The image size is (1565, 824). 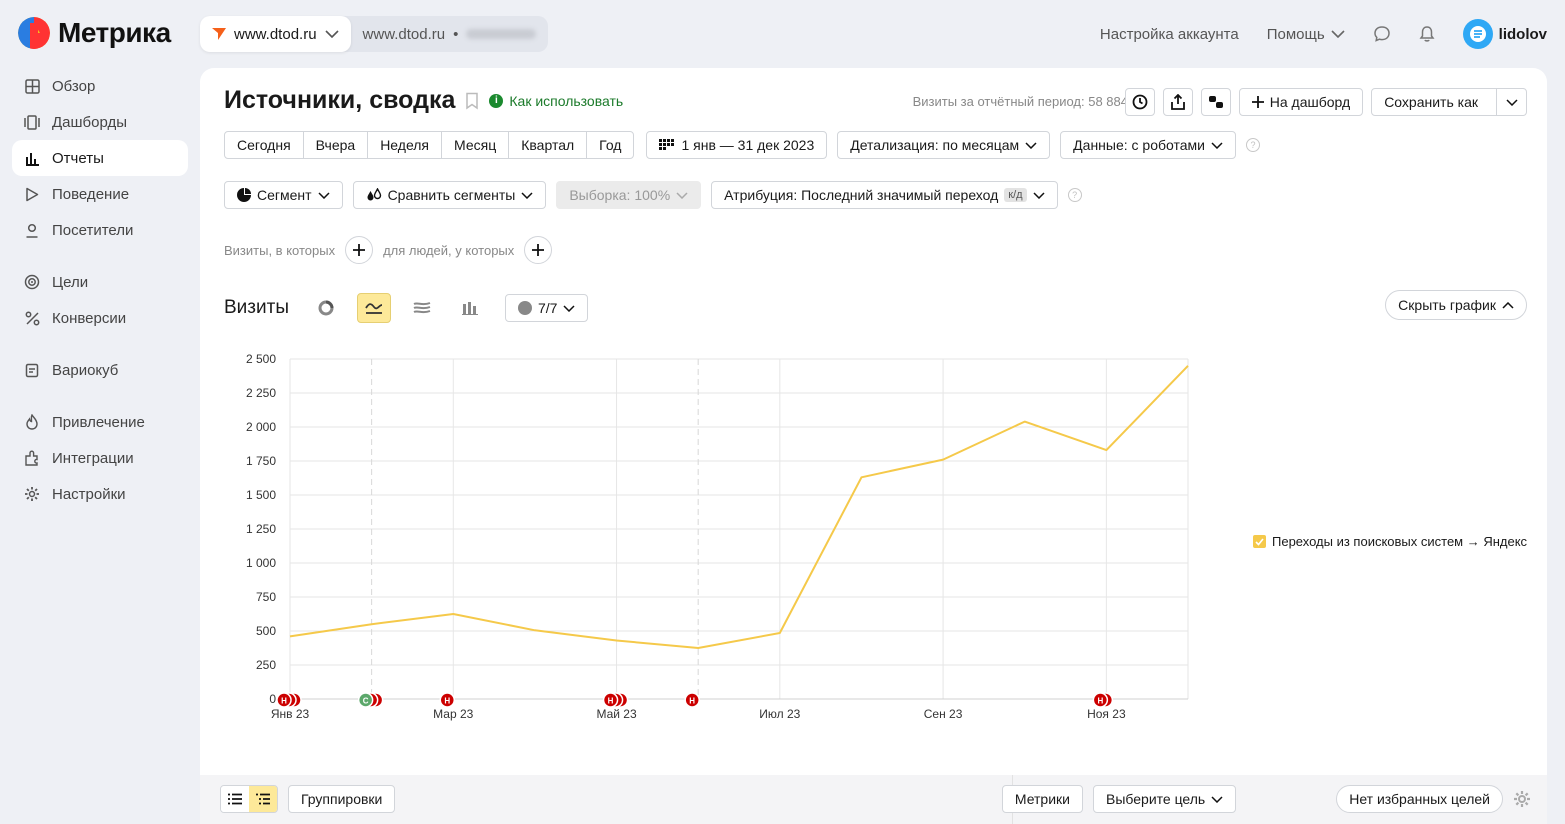 What do you see at coordinates (100, 458) in the screenshot?
I see `sidebar-item-integrations: Интеграции` at bounding box center [100, 458].